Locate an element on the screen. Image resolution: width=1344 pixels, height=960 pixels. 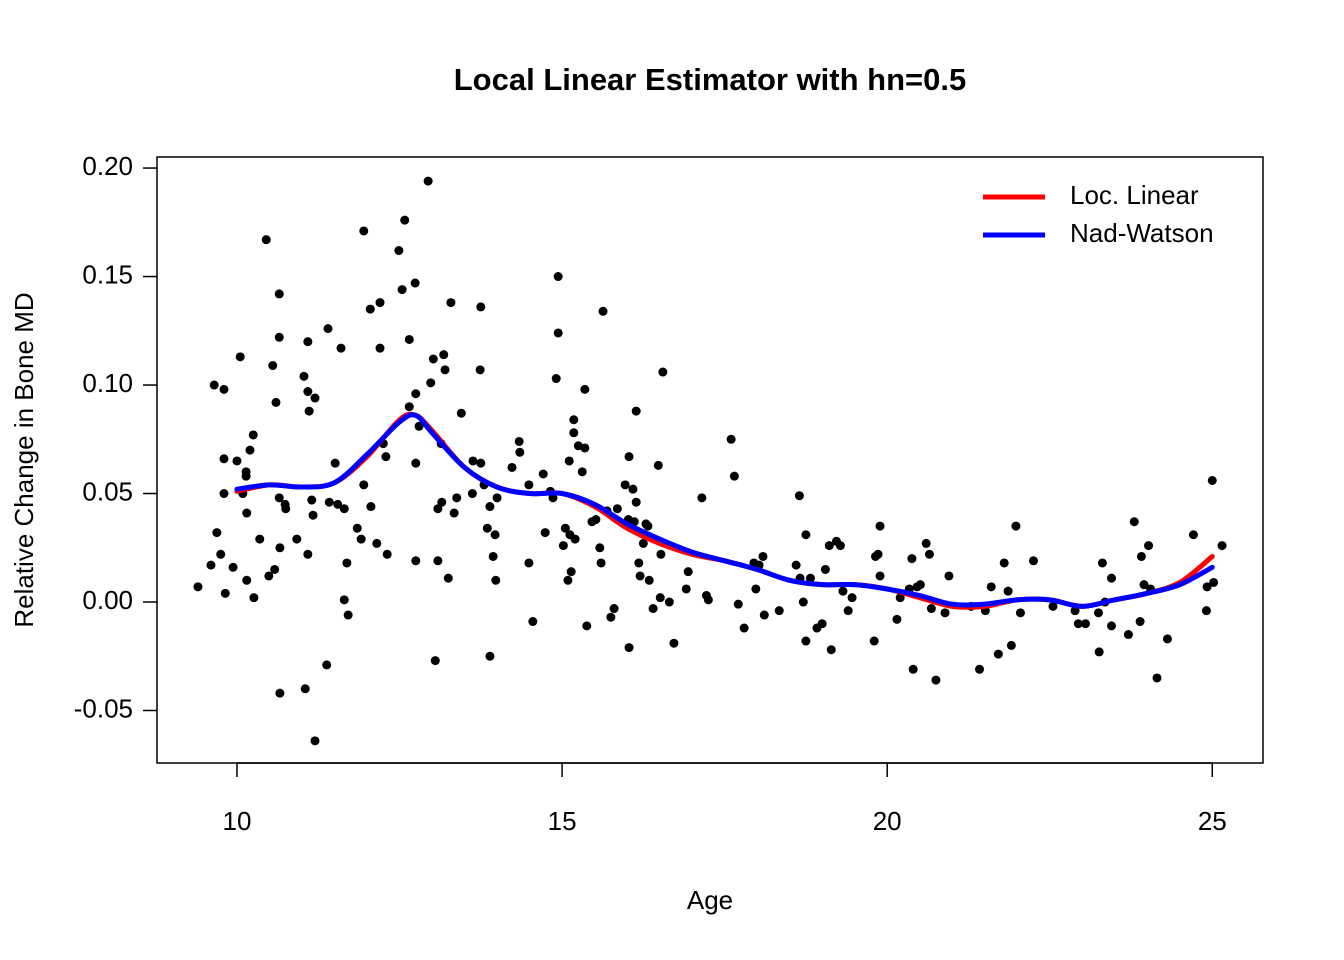
y-tick-label: 0.20 is located at coordinates (107, 166).